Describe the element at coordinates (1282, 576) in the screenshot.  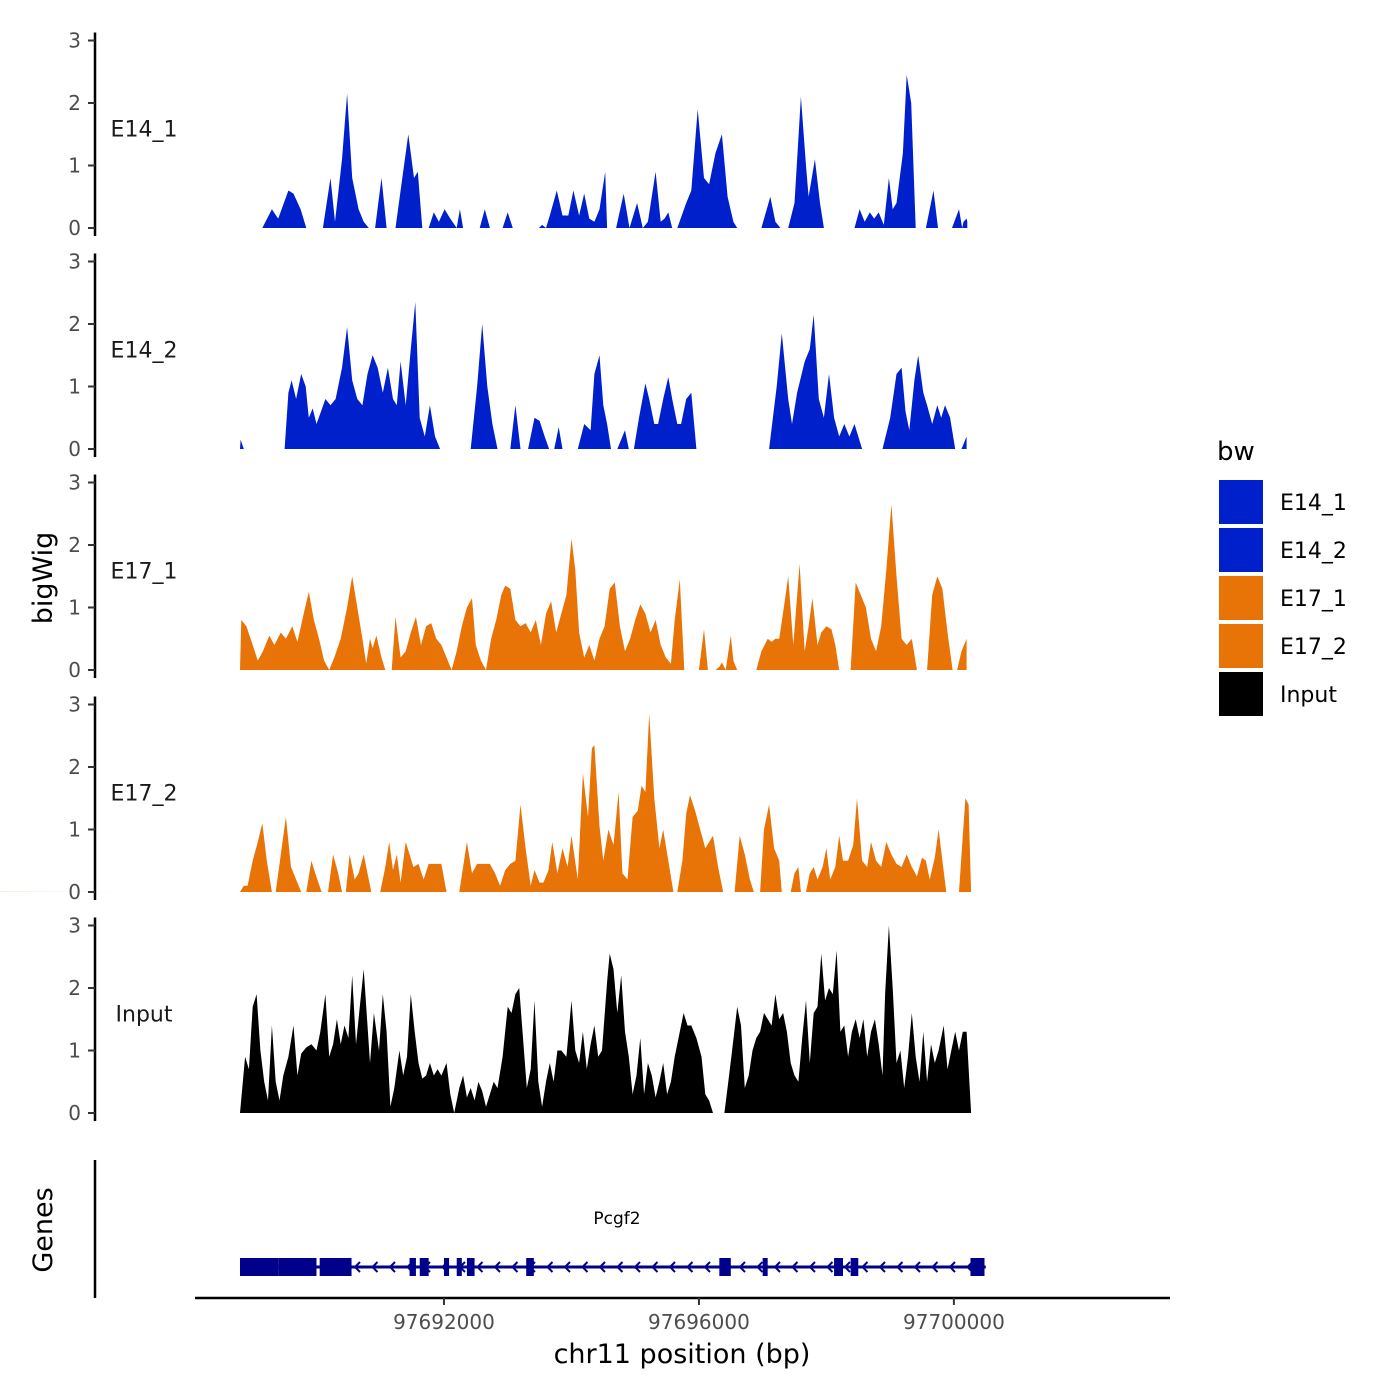
I see `legend: bw E14_1 E14_2 E17_1 E17_2 Input` at that location.